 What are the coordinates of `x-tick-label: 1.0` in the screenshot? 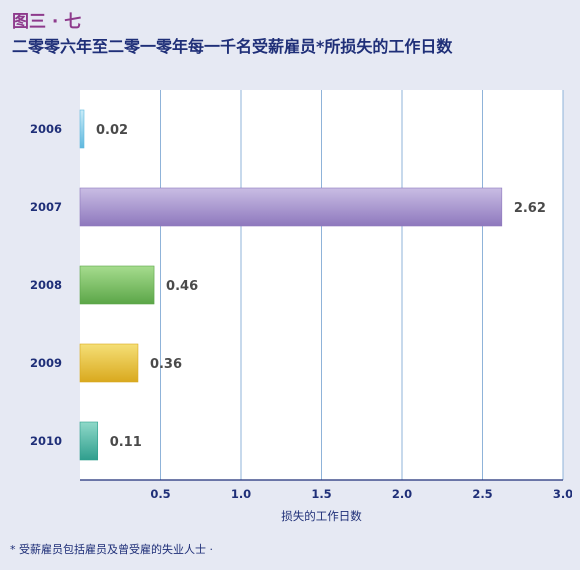 It's located at (241, 494).